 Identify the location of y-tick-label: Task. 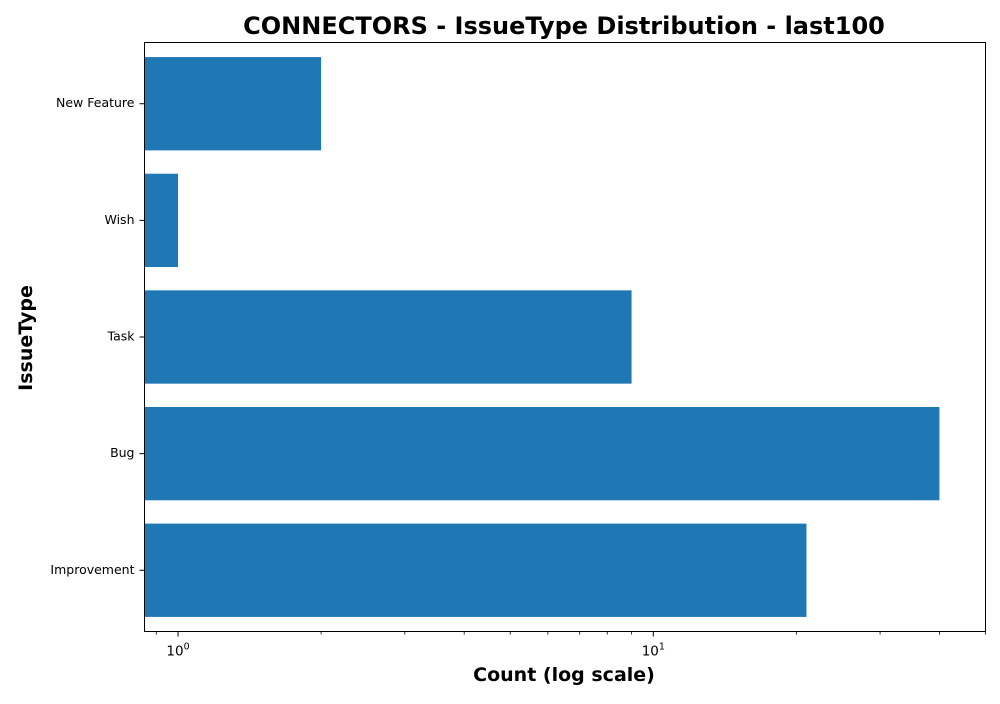
(121, 336).